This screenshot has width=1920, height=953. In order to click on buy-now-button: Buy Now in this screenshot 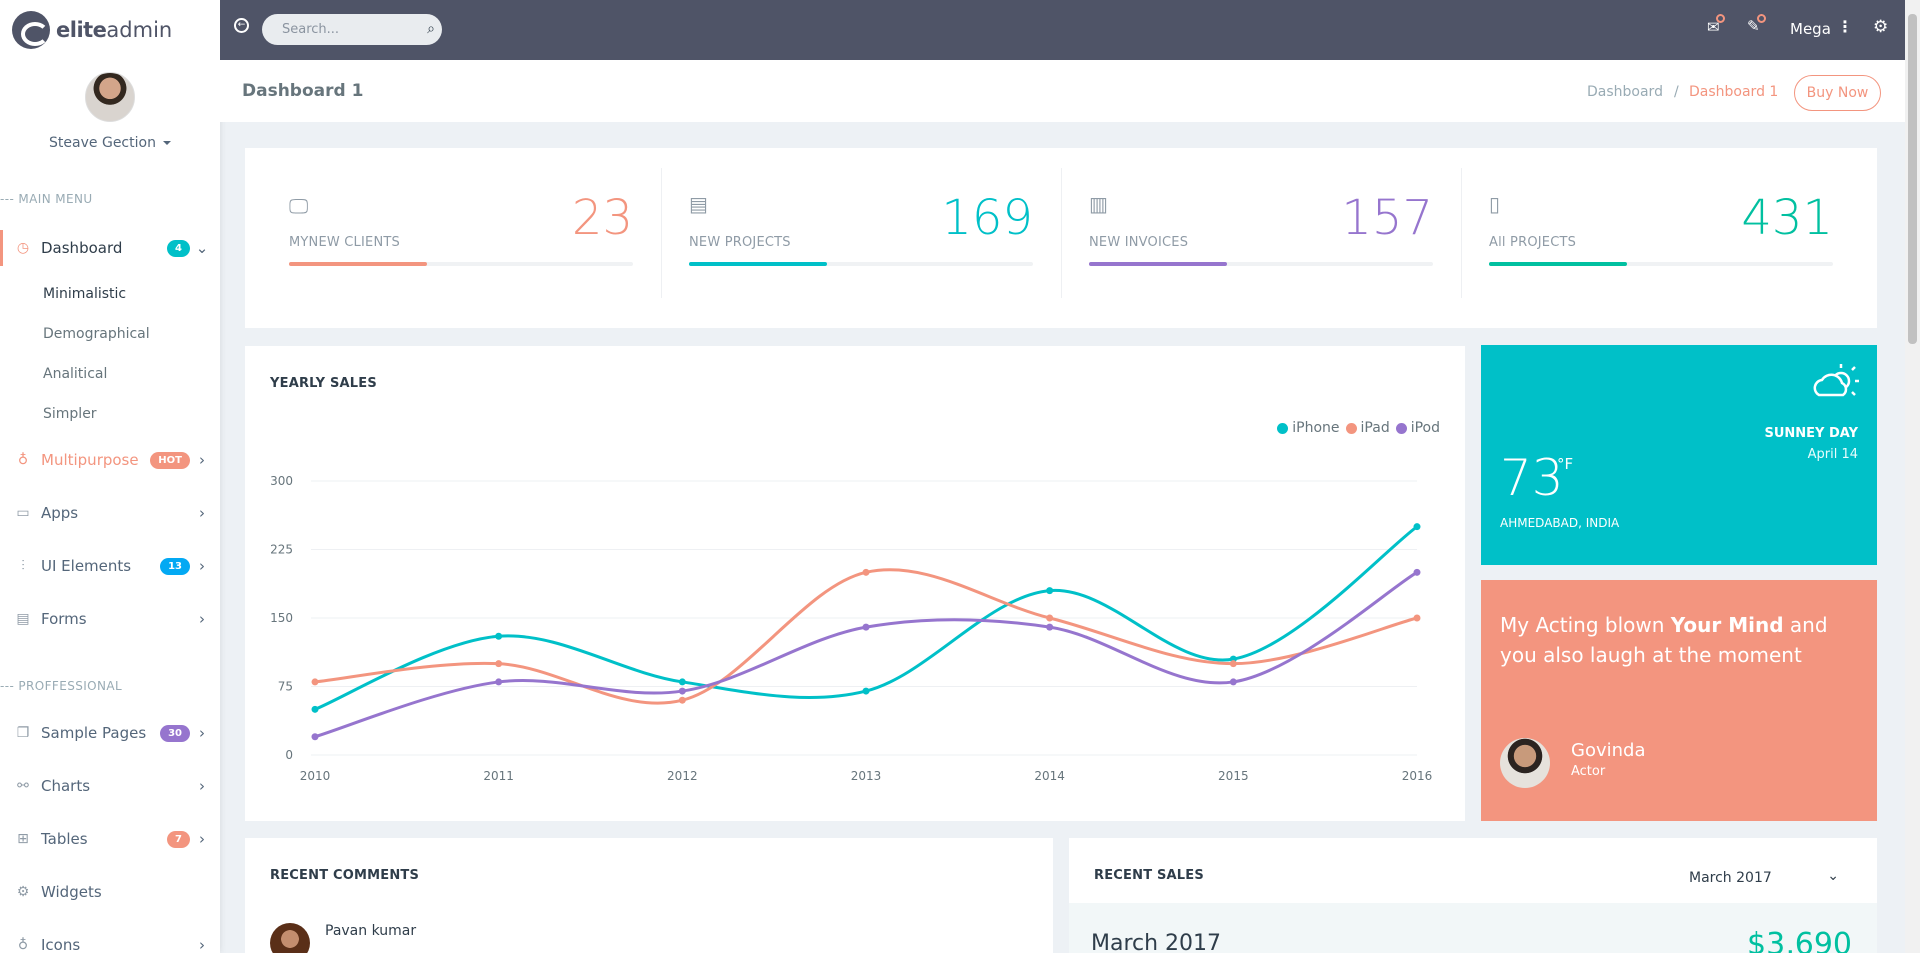, I will do `click(1837, 93)`.